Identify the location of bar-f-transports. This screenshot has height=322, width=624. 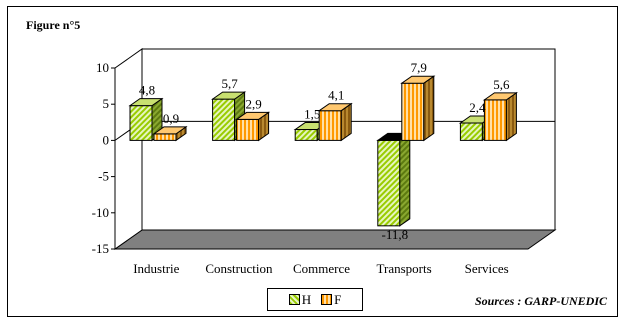
(418, 108).